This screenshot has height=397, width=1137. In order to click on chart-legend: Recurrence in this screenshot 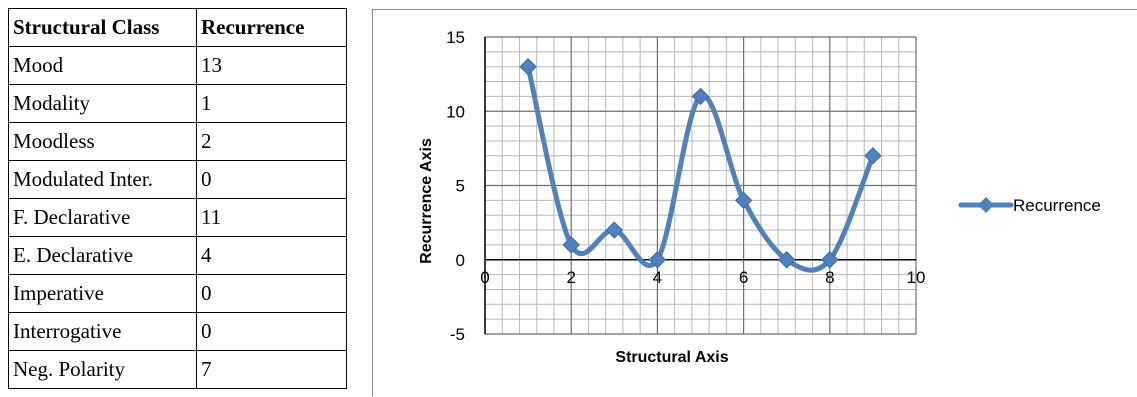, I will do `click(1029, 205)`.